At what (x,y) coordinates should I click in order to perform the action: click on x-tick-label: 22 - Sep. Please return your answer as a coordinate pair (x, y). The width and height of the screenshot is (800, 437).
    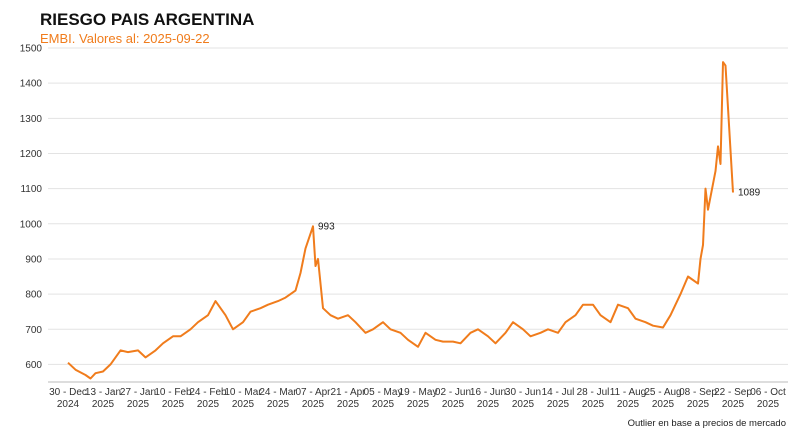
    Looking at the image, I should click on (733, 392).